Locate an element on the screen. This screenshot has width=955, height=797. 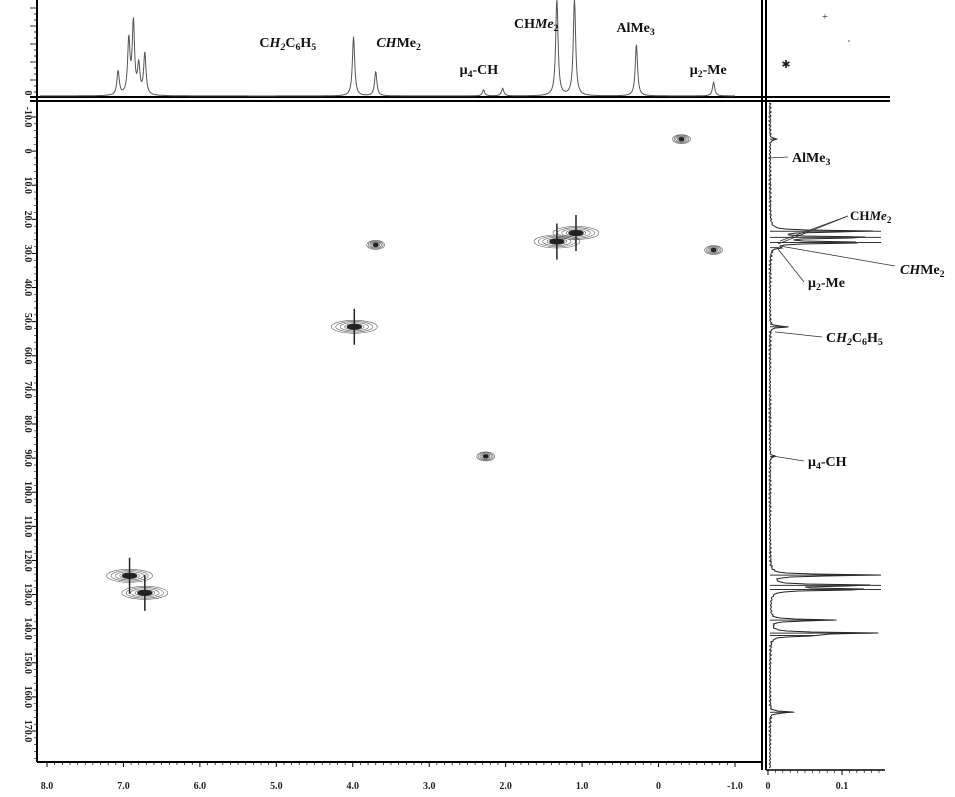
y-tick-label-11: 100.0 is located at coordinates (27, 492).